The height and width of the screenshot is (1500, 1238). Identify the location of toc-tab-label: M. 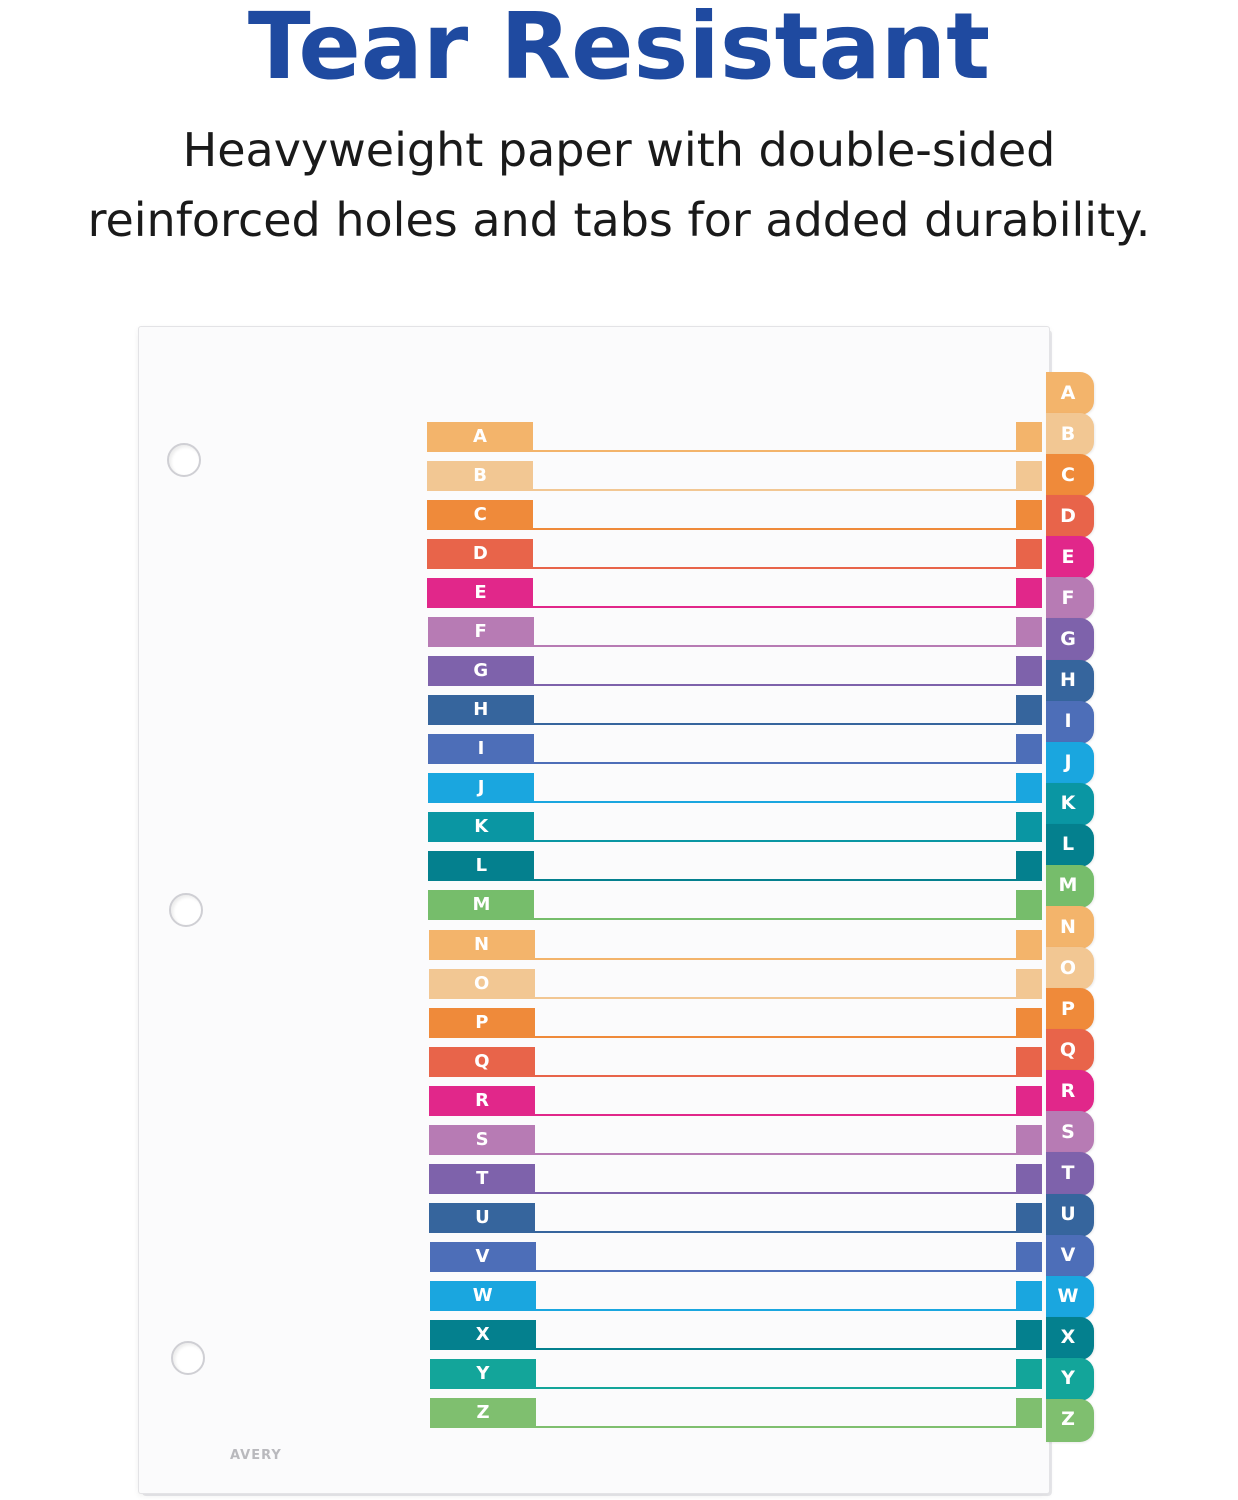
(481, 905).